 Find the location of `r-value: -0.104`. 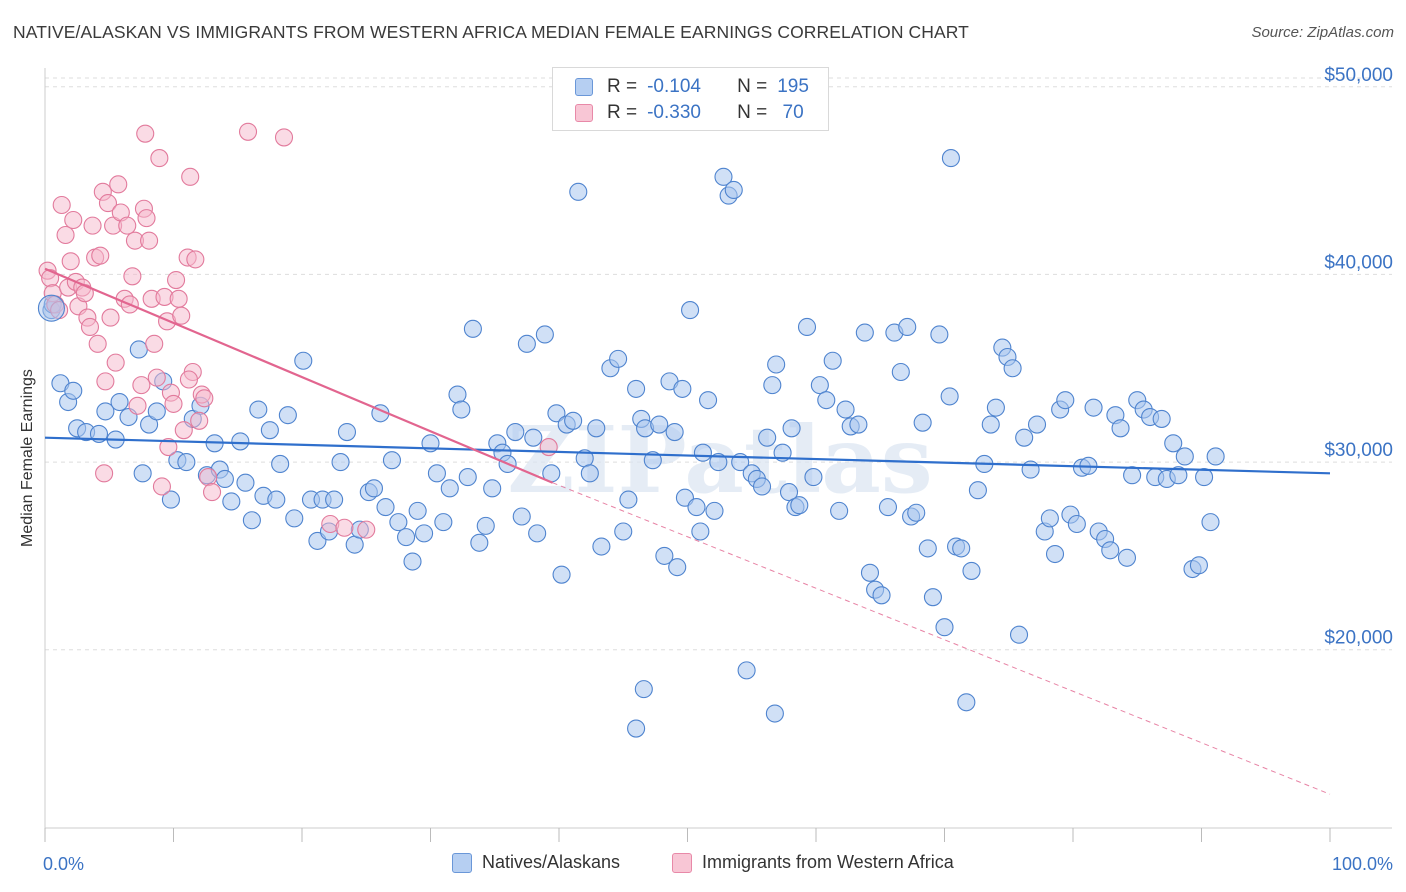

r-value: -0.104 is located at coordinates (674, 86).